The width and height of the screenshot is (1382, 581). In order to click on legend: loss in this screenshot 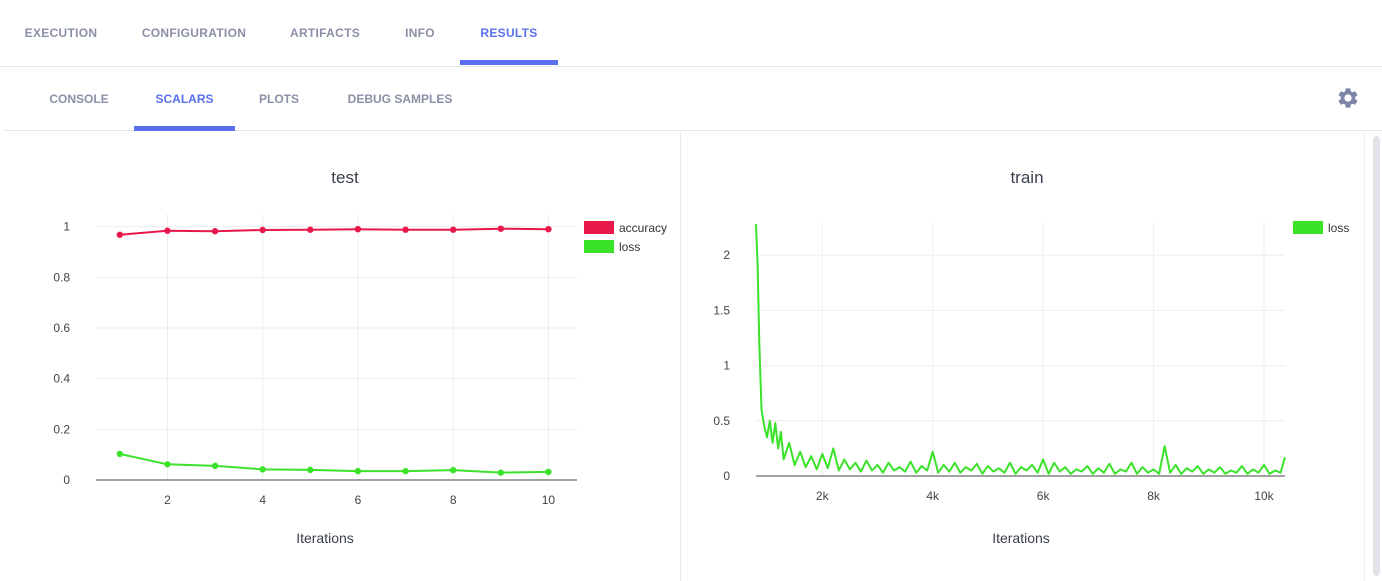, I will do `click(1321, 228)`.